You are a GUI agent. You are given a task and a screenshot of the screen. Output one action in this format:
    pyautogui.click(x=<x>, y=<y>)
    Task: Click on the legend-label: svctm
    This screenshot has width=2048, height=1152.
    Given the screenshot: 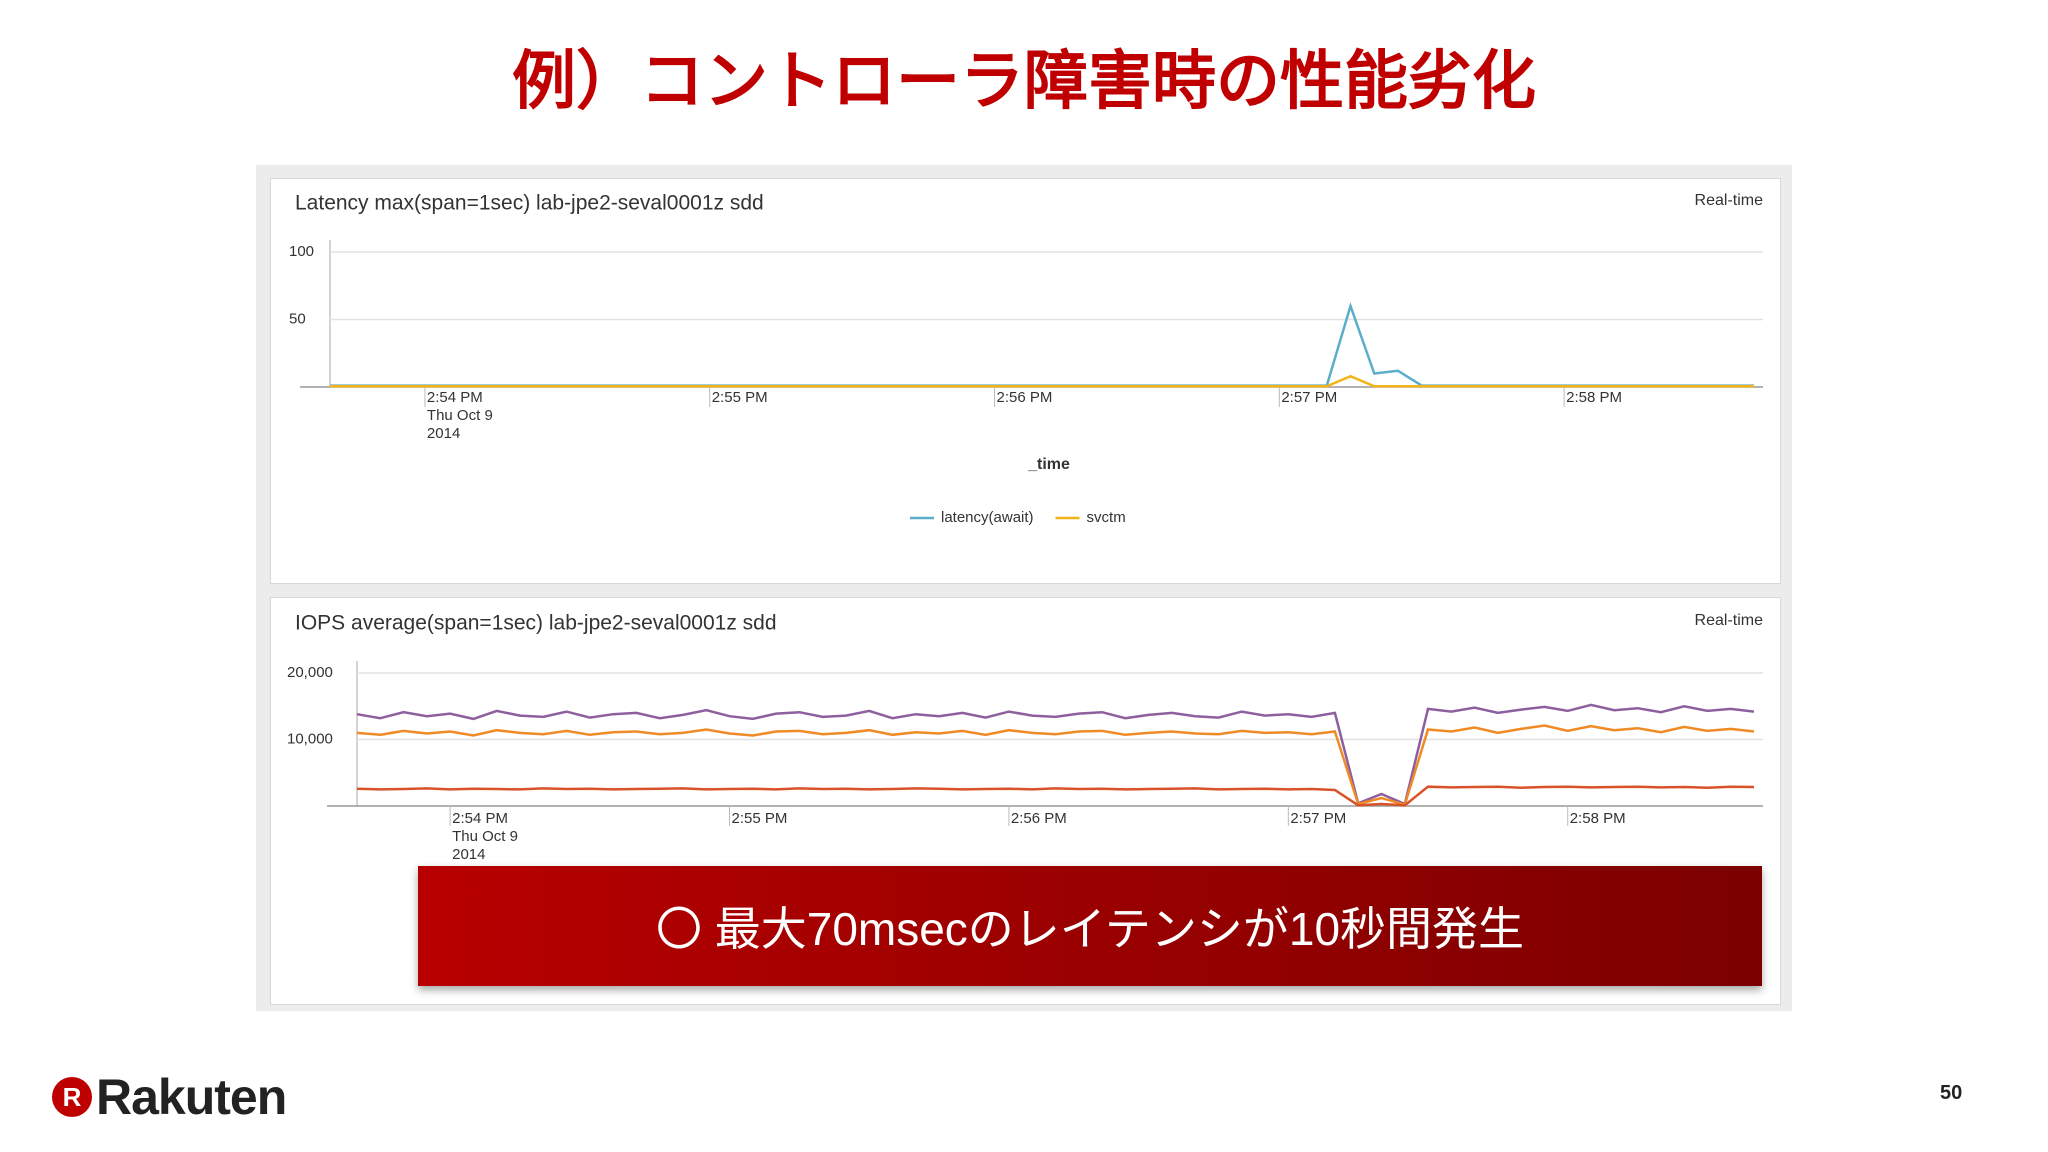 What is the action you would take?
    pyautogui.click(x=1106, y=517)
    